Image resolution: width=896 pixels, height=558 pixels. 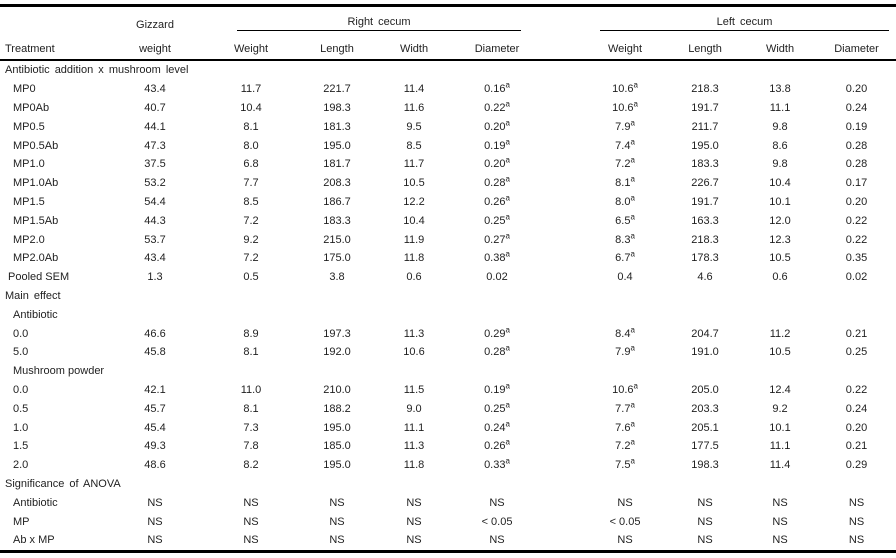 What do you see at coordinates (34, 540) in the screenshot?
I see `row-label: Ab x MP` at bounding box center [34, 540].